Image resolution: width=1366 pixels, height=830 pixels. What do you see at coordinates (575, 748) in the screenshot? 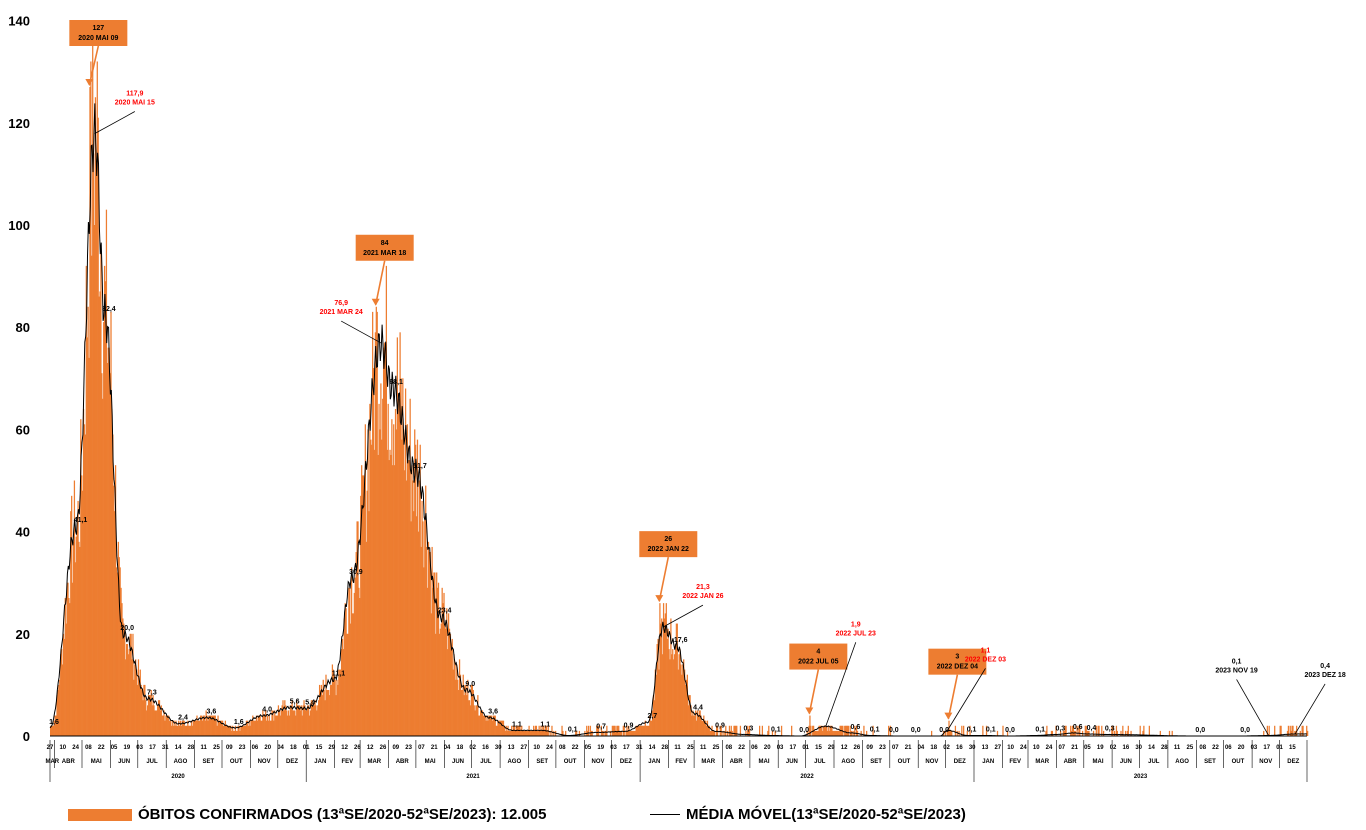
I see `x-day-tick: 22` at bounding box center [575, 748].